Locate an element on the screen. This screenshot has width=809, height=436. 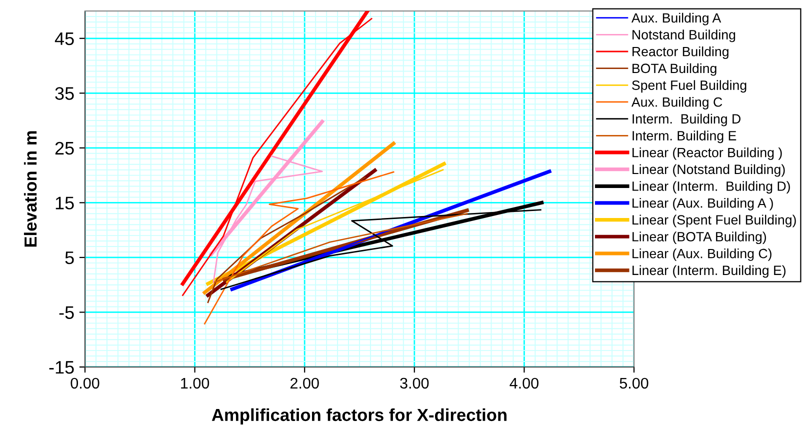
x-tick-label: 3.00 is located at coordinates (414, 383).